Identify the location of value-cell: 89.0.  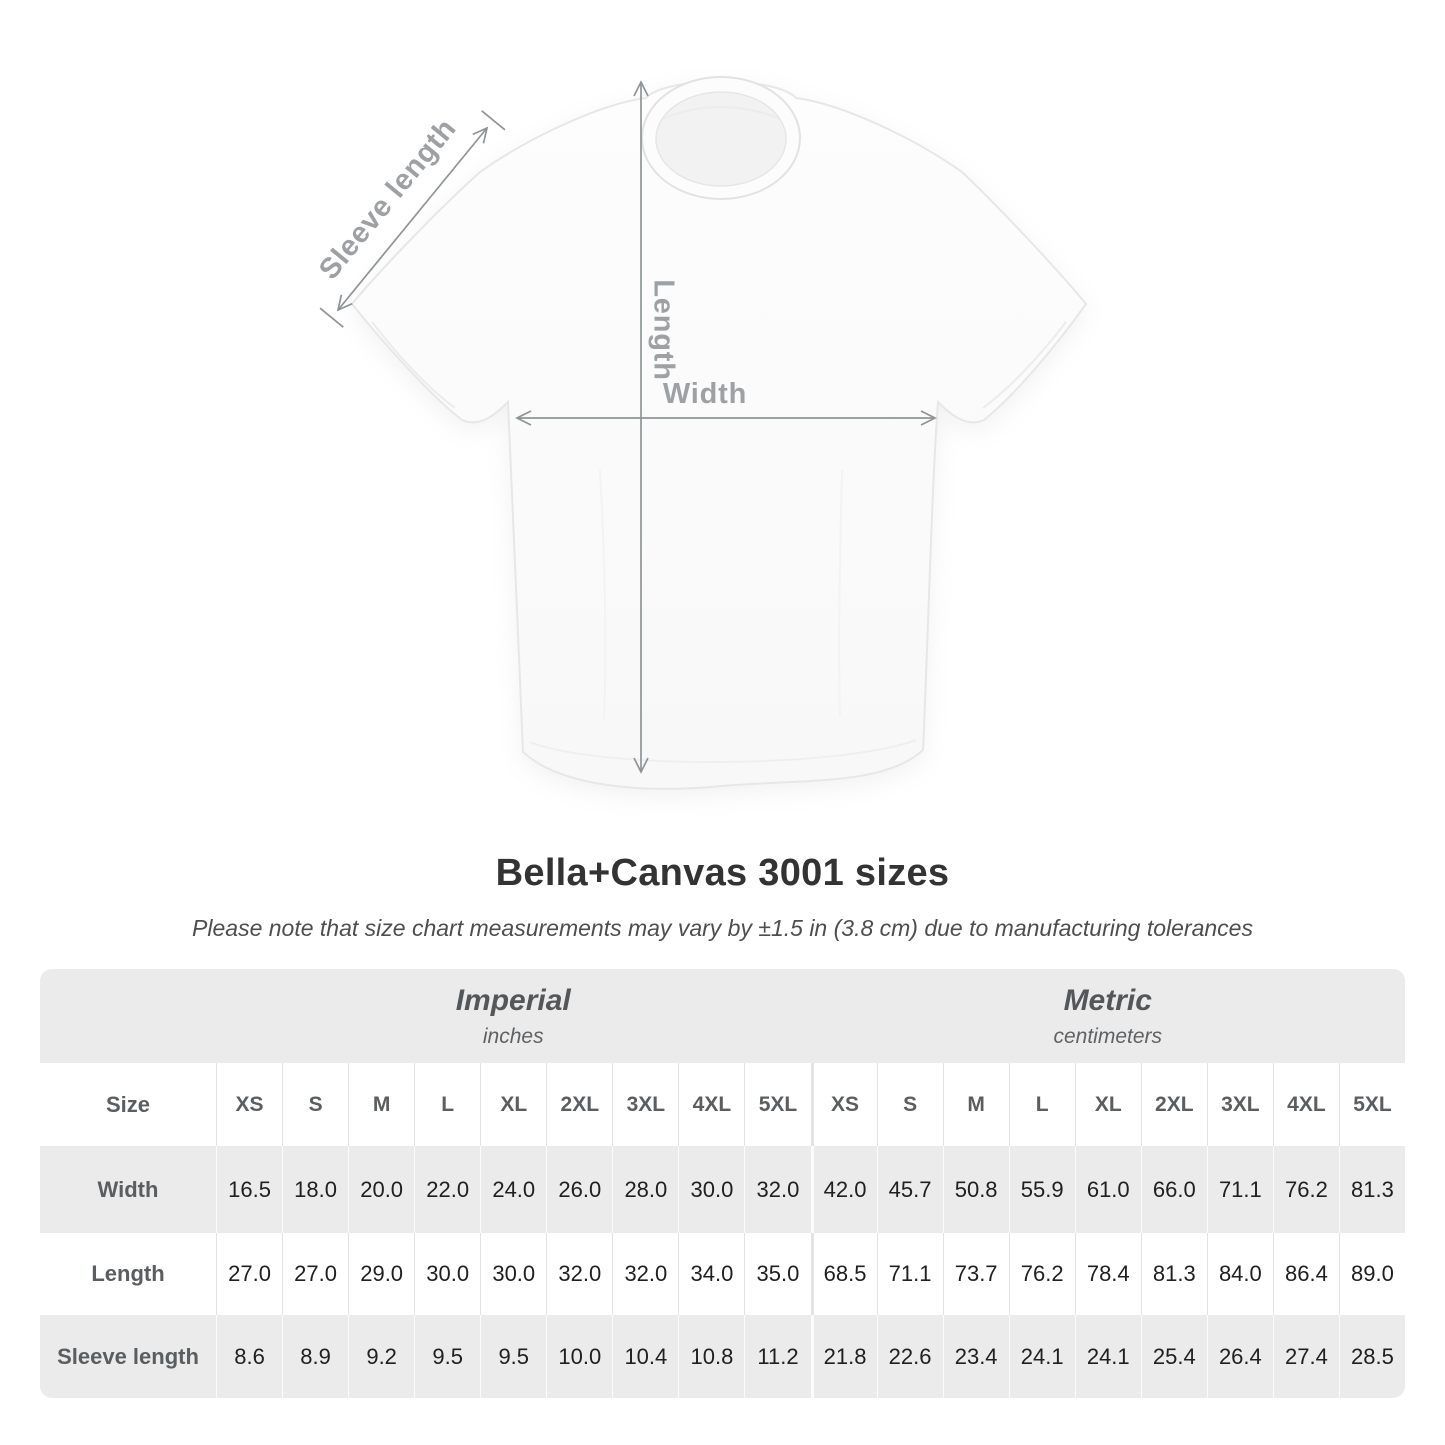
(1371, 1274).